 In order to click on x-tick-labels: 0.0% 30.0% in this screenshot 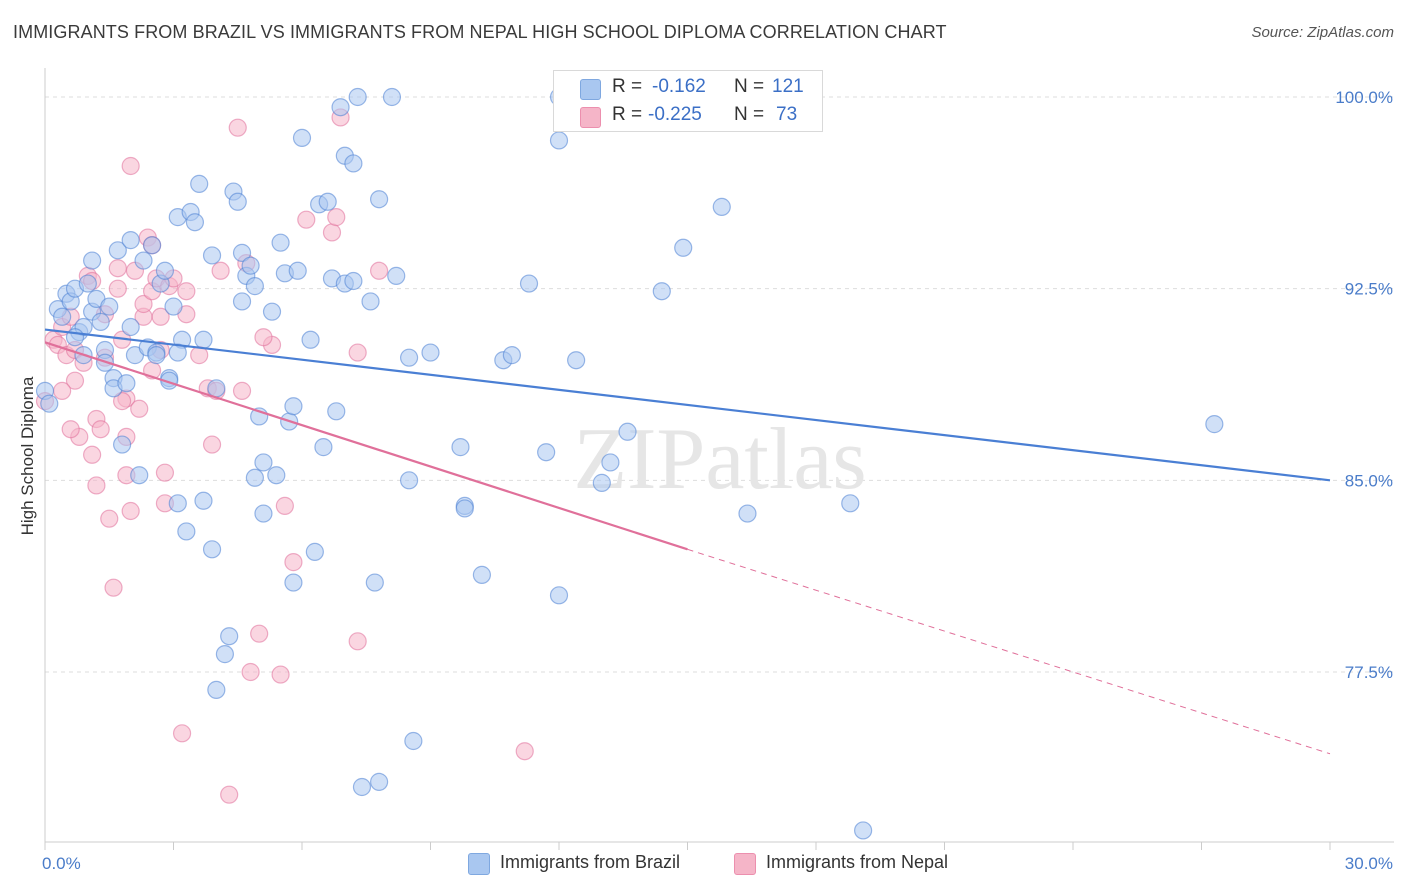, I will do `click(717, 863)`.